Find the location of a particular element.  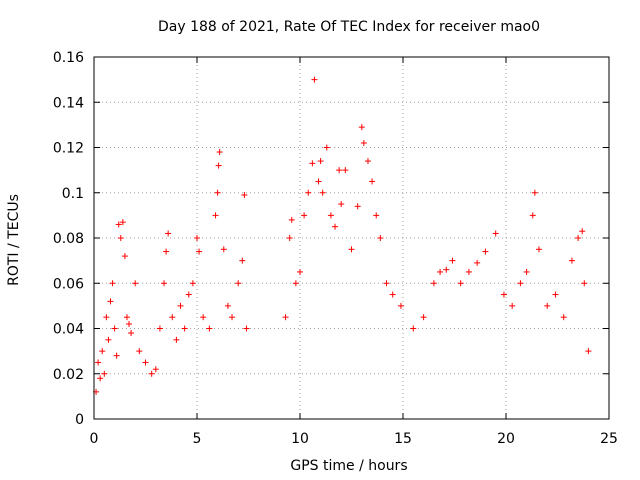

y-tick-label: 0.14 is located at coordinates (68, 103).